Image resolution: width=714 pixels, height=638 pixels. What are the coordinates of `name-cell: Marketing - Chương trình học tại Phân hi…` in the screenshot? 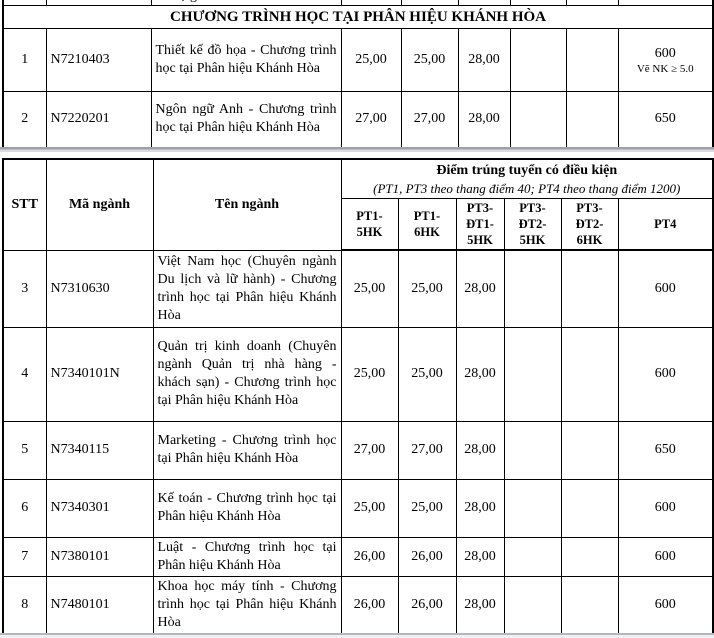 It's located at (247, 450).